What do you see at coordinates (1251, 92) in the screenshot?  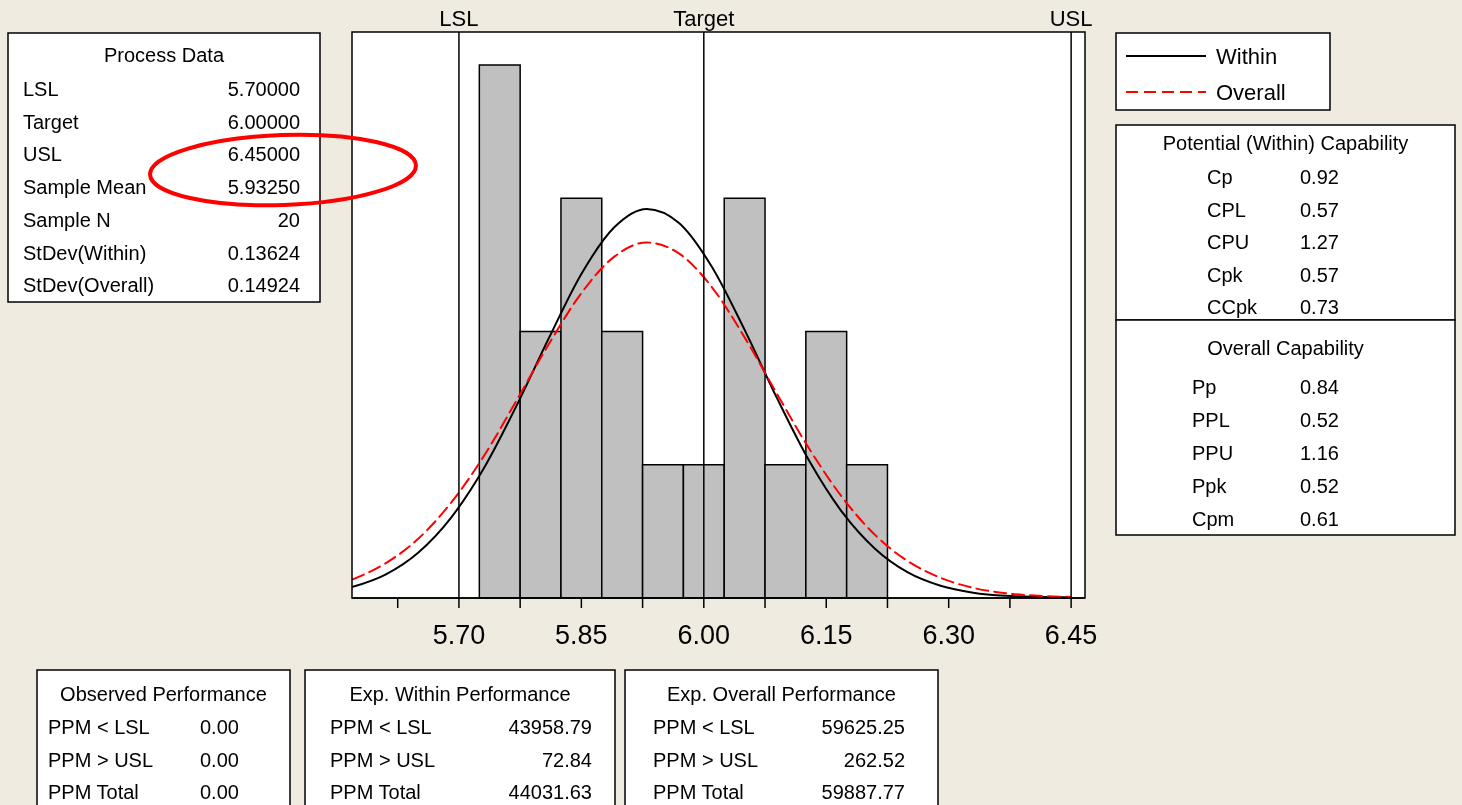 I see `legend-label: Overall` at bounding box center [1251, 92].